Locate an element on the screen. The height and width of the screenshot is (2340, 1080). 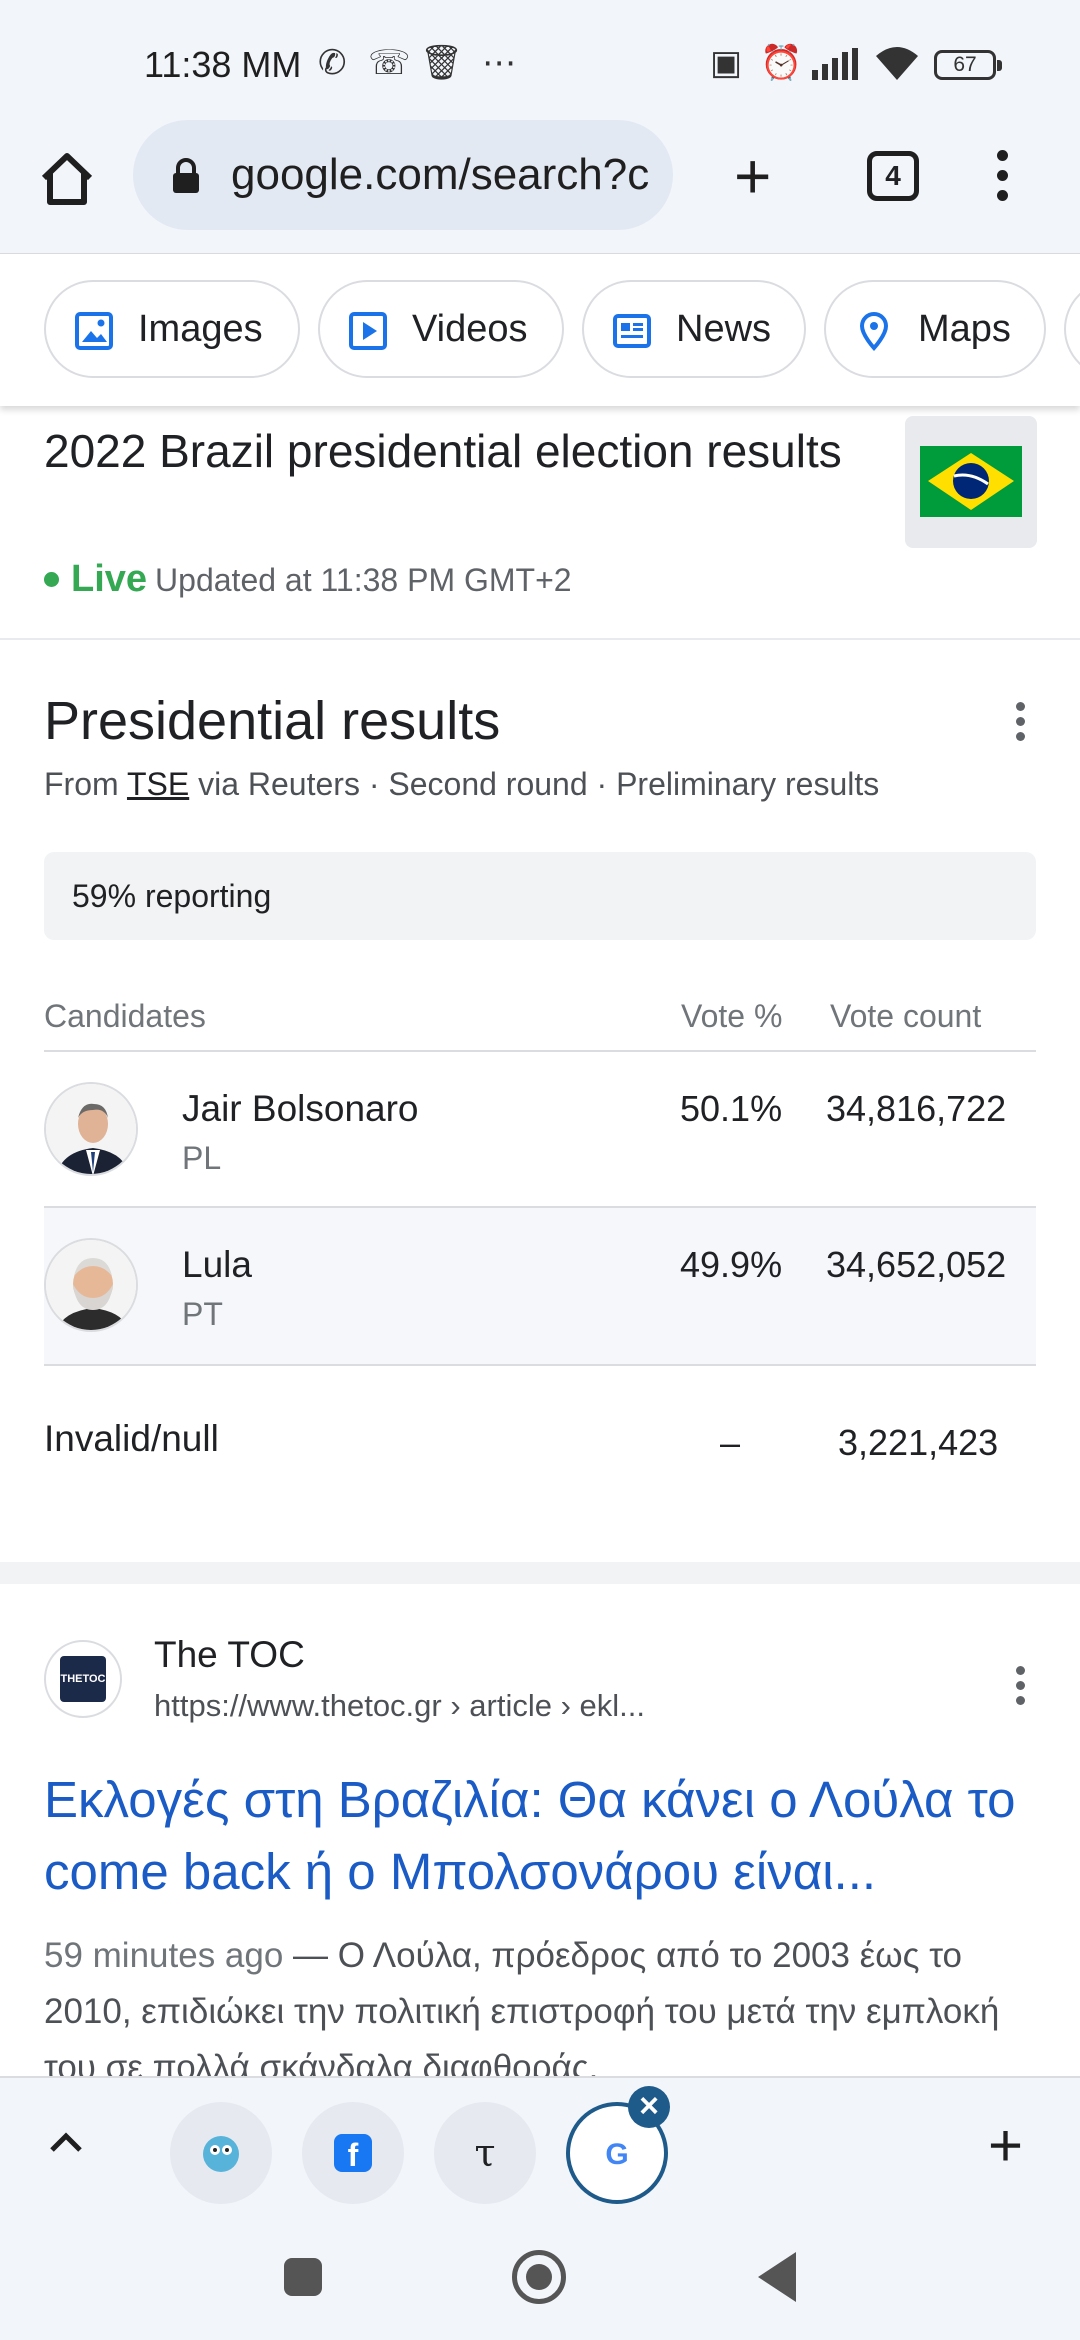
column-header-candidates: Candidates is located at coordinates (125, 1016).